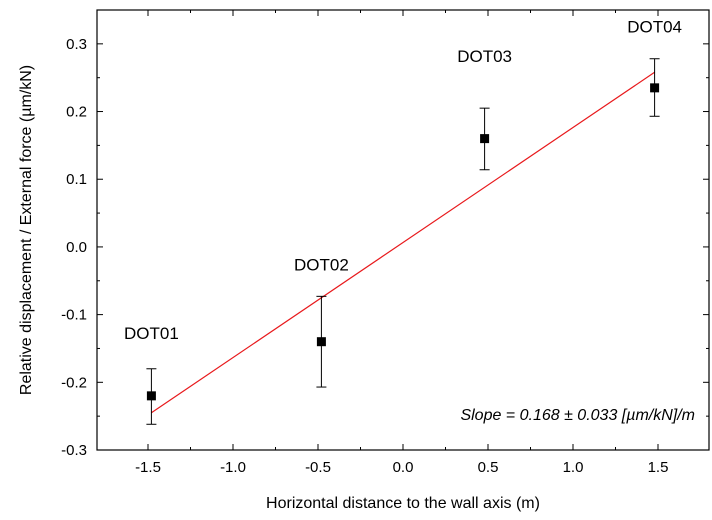  Describe the element at coordinates (74, 450) in the screenshot. I see `y-tick-label: -0.3` at that location.